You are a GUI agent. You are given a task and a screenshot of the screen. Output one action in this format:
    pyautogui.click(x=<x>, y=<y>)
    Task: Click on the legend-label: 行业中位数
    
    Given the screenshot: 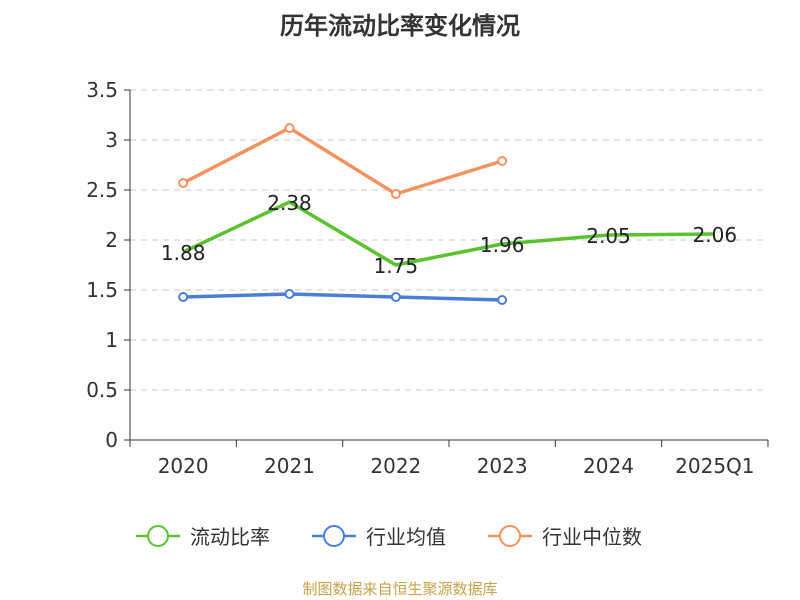 What is the action you would take?
    pyautogui.click(x=592, y=537)
    